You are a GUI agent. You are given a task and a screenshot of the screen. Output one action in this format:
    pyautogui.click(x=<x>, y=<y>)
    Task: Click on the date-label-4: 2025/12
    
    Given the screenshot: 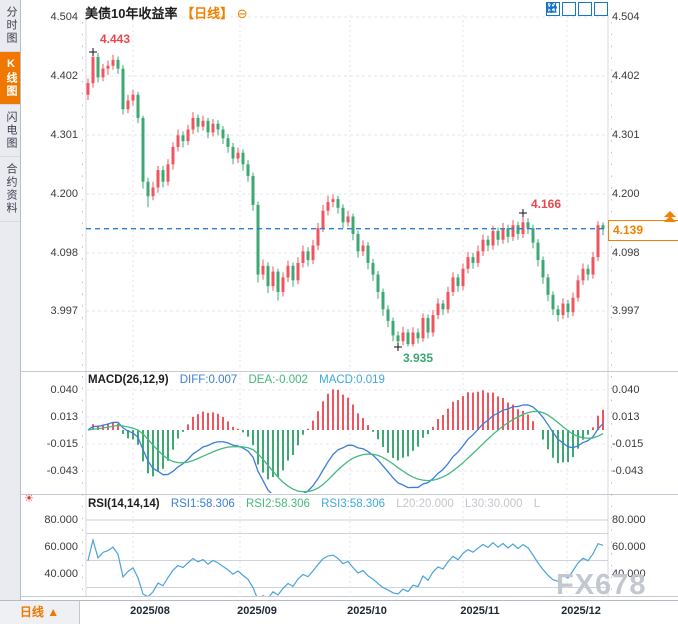 What is the action you would take?
    pyautogui.click(x=581, y=611)
    